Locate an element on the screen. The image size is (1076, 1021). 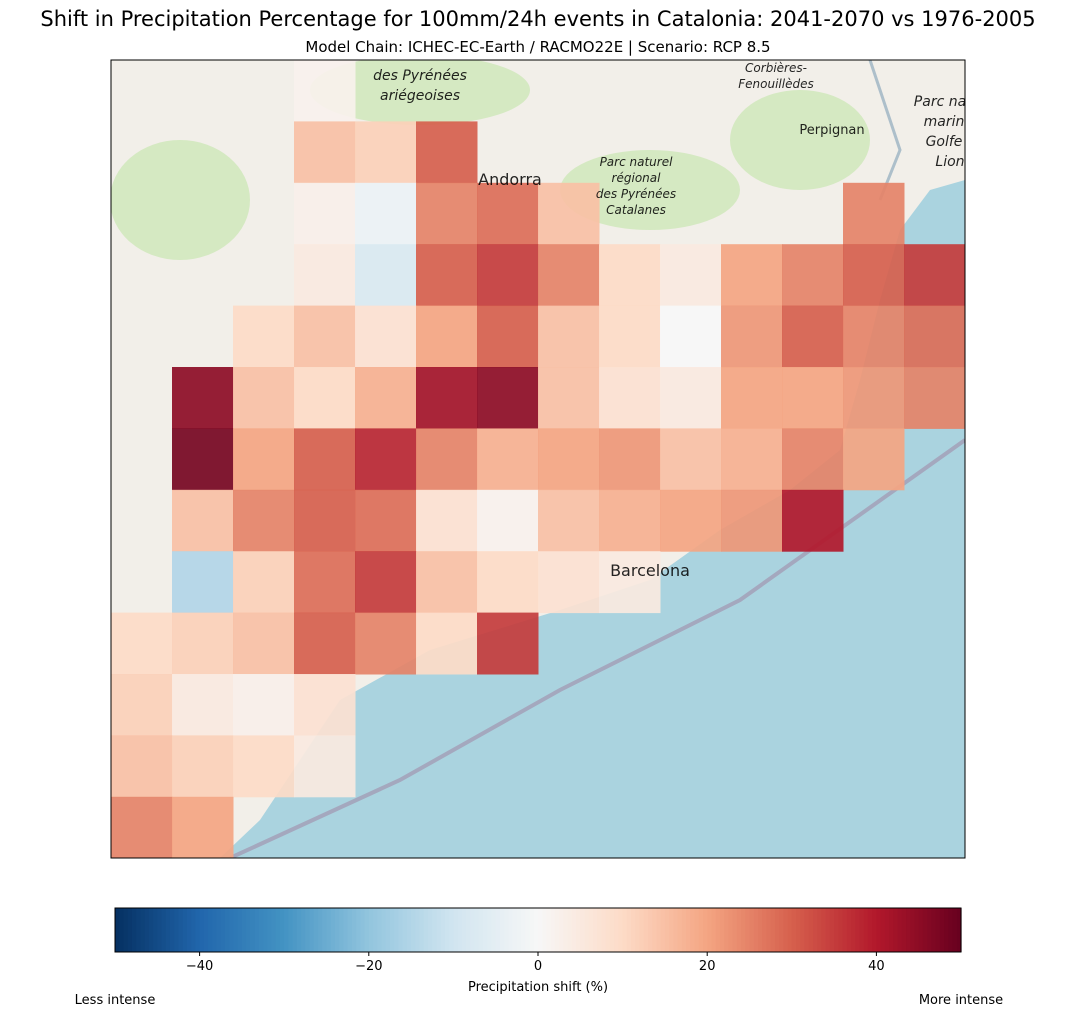
map-label: marin is located at coordinates (944, 122).